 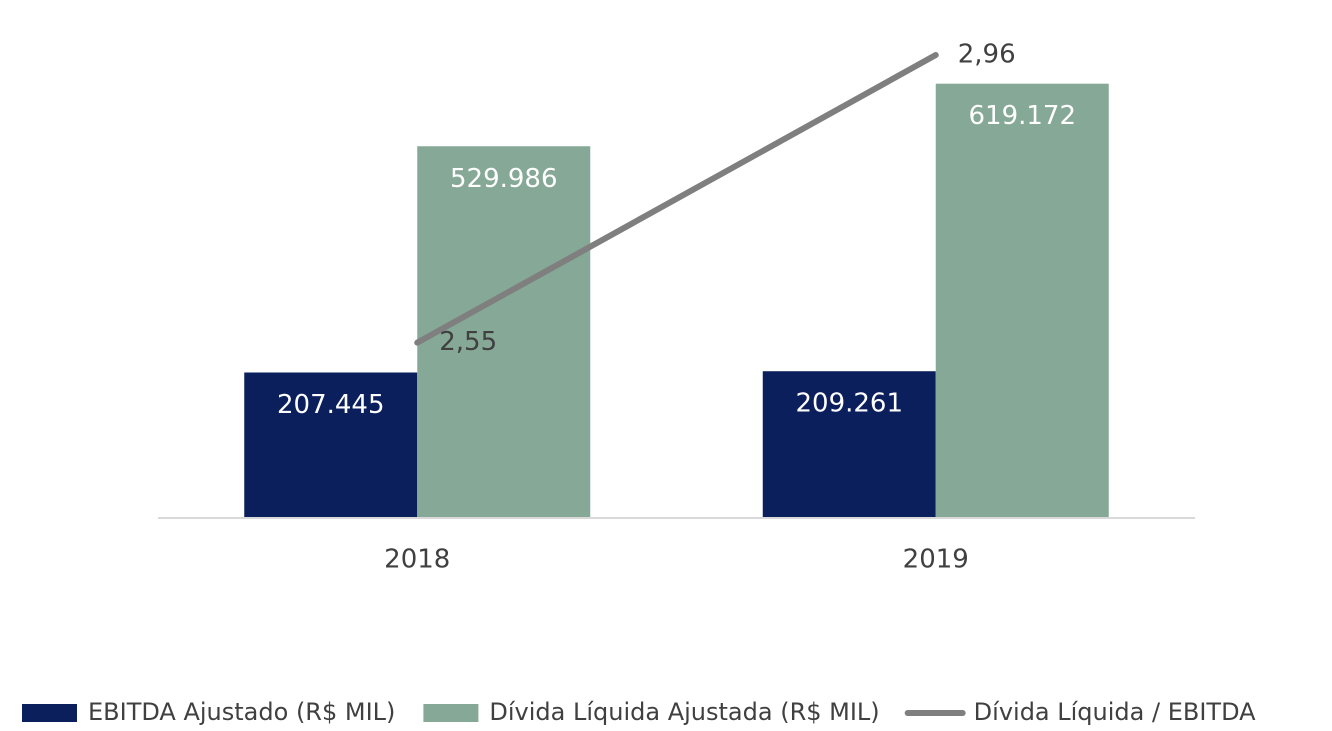 I want to click on data-label: 207.445, so click(x=331, y=405).